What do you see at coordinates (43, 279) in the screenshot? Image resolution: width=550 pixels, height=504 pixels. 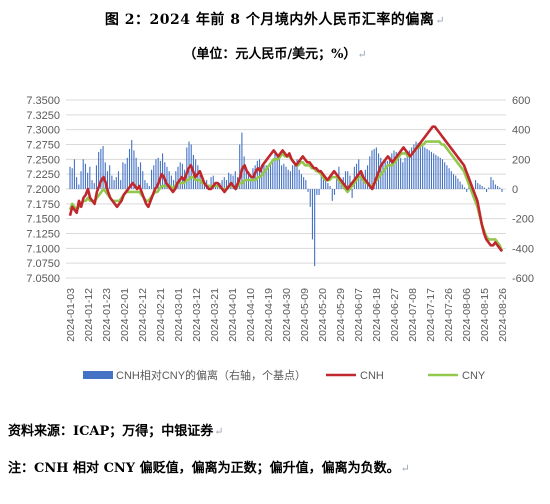 I see `y-left-tick-label: 7.0500` at bounding box center [43, 279].